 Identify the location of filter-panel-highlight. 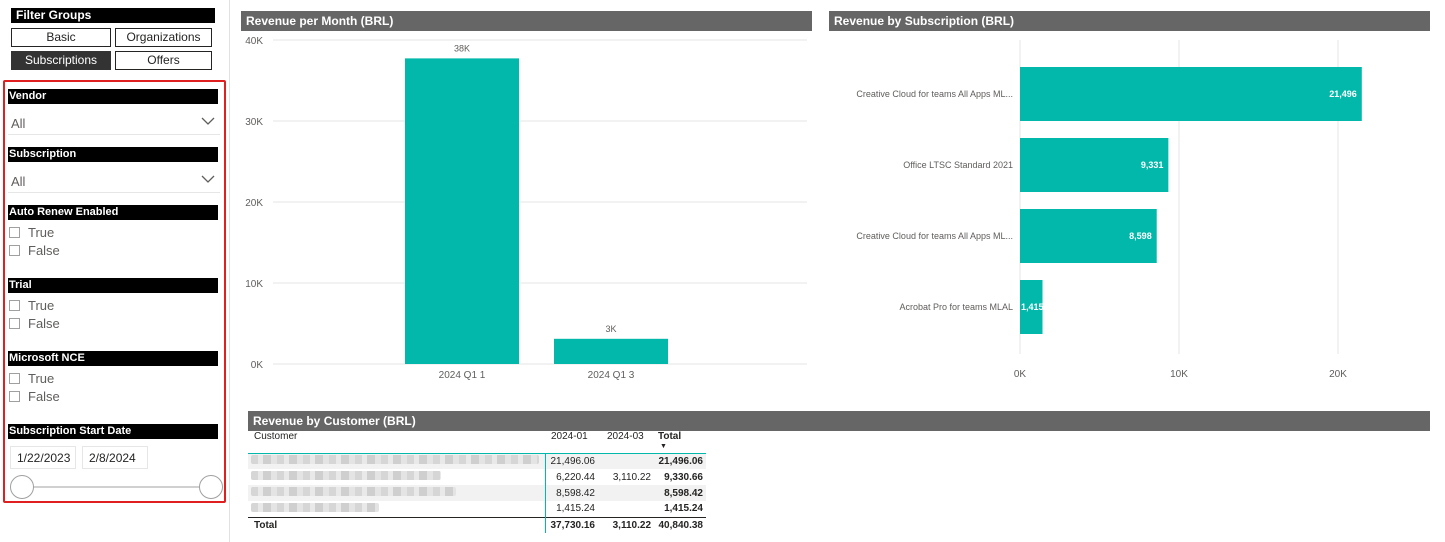
(114, 291).